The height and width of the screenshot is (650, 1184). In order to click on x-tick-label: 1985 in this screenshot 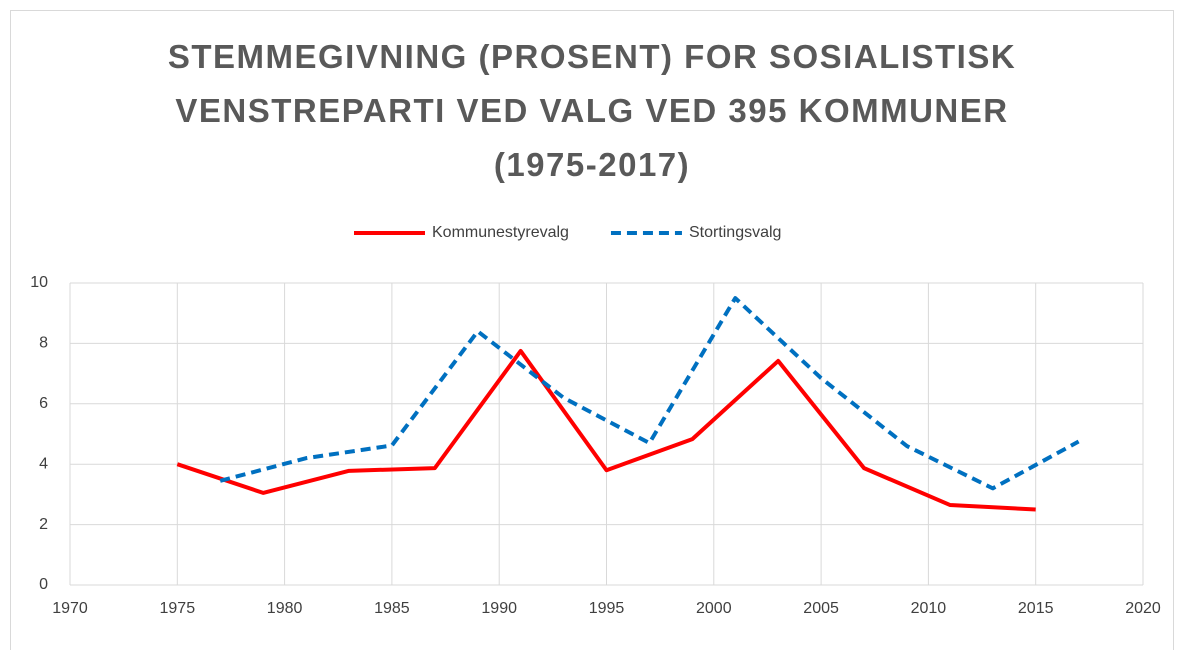, I will do `click(392, 608)`.